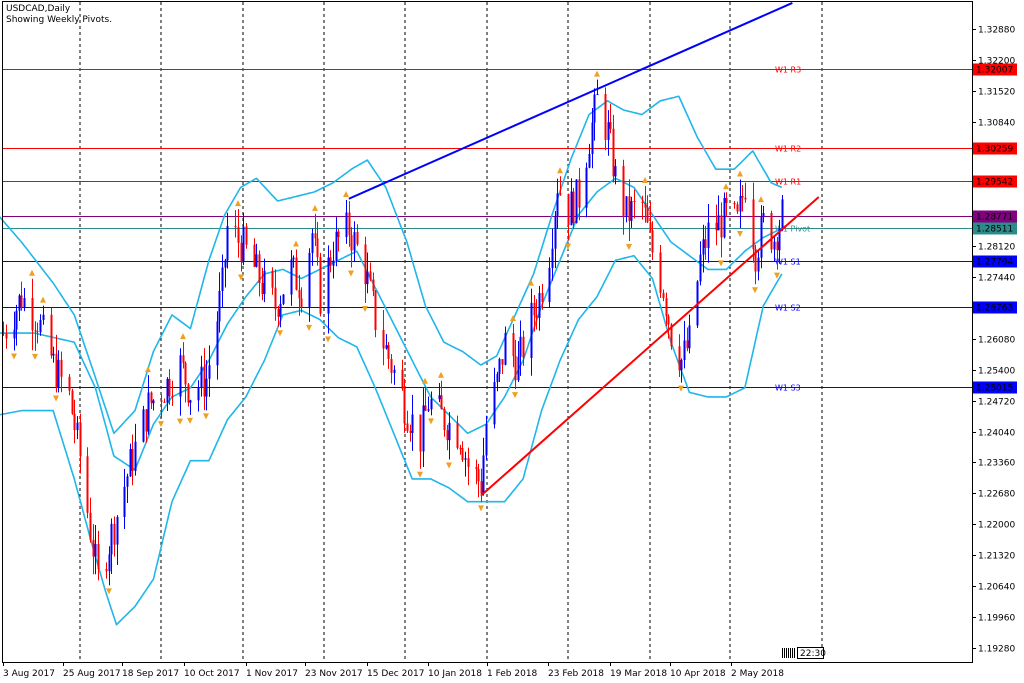 The height and width of the screenshot is (683, 1024). What do you see at coordinates (994, 309) in the screenshot?
I see `pivot-price-value: 1.26763` at bounding box center [994, 309].